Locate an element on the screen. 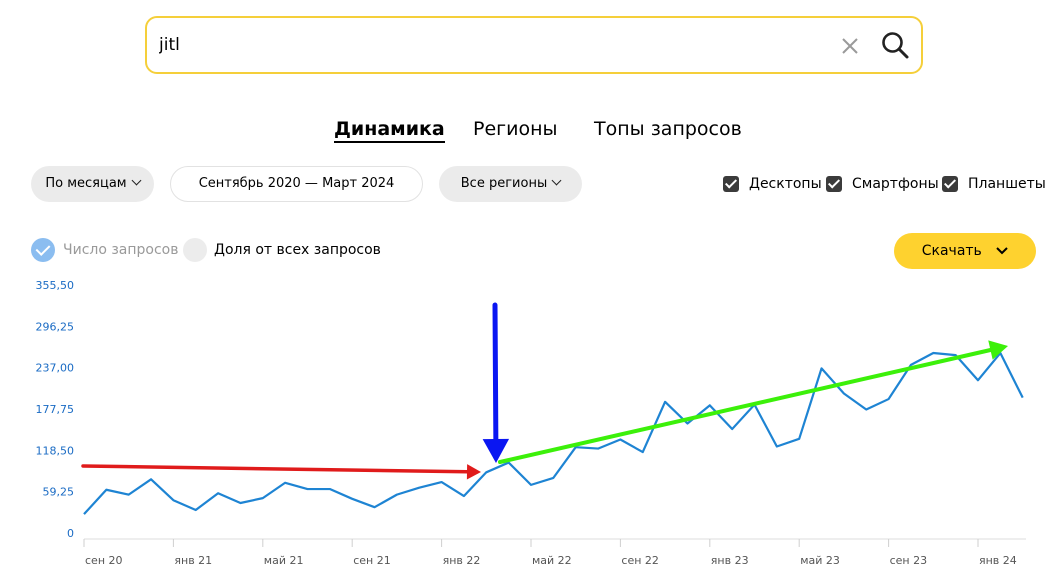 The image size is (1064, 585). x-tick-label: май 22 is located at coordinates (552, 560).